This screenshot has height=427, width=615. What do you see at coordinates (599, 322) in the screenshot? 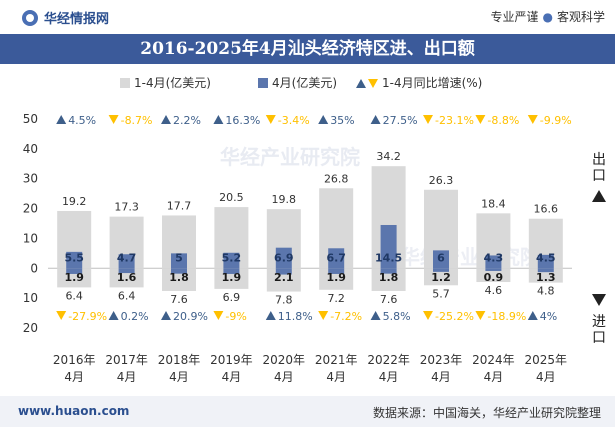
I see `right-axis-import-label: 进` at bounding box center [599, 322].